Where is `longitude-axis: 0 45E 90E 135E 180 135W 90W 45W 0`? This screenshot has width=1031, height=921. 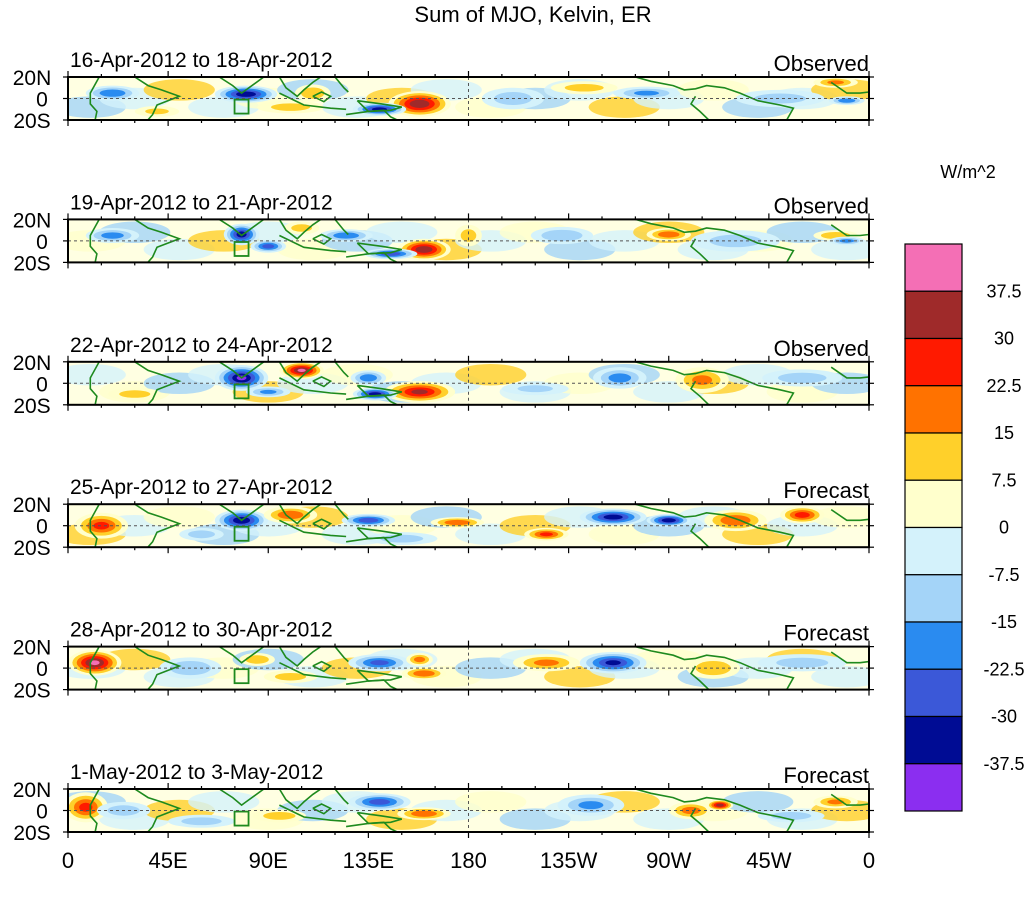 longitude-axis: 0 45E 90E 135E 180 135W 90W 45W 0 is located at coordinates (468, 860).